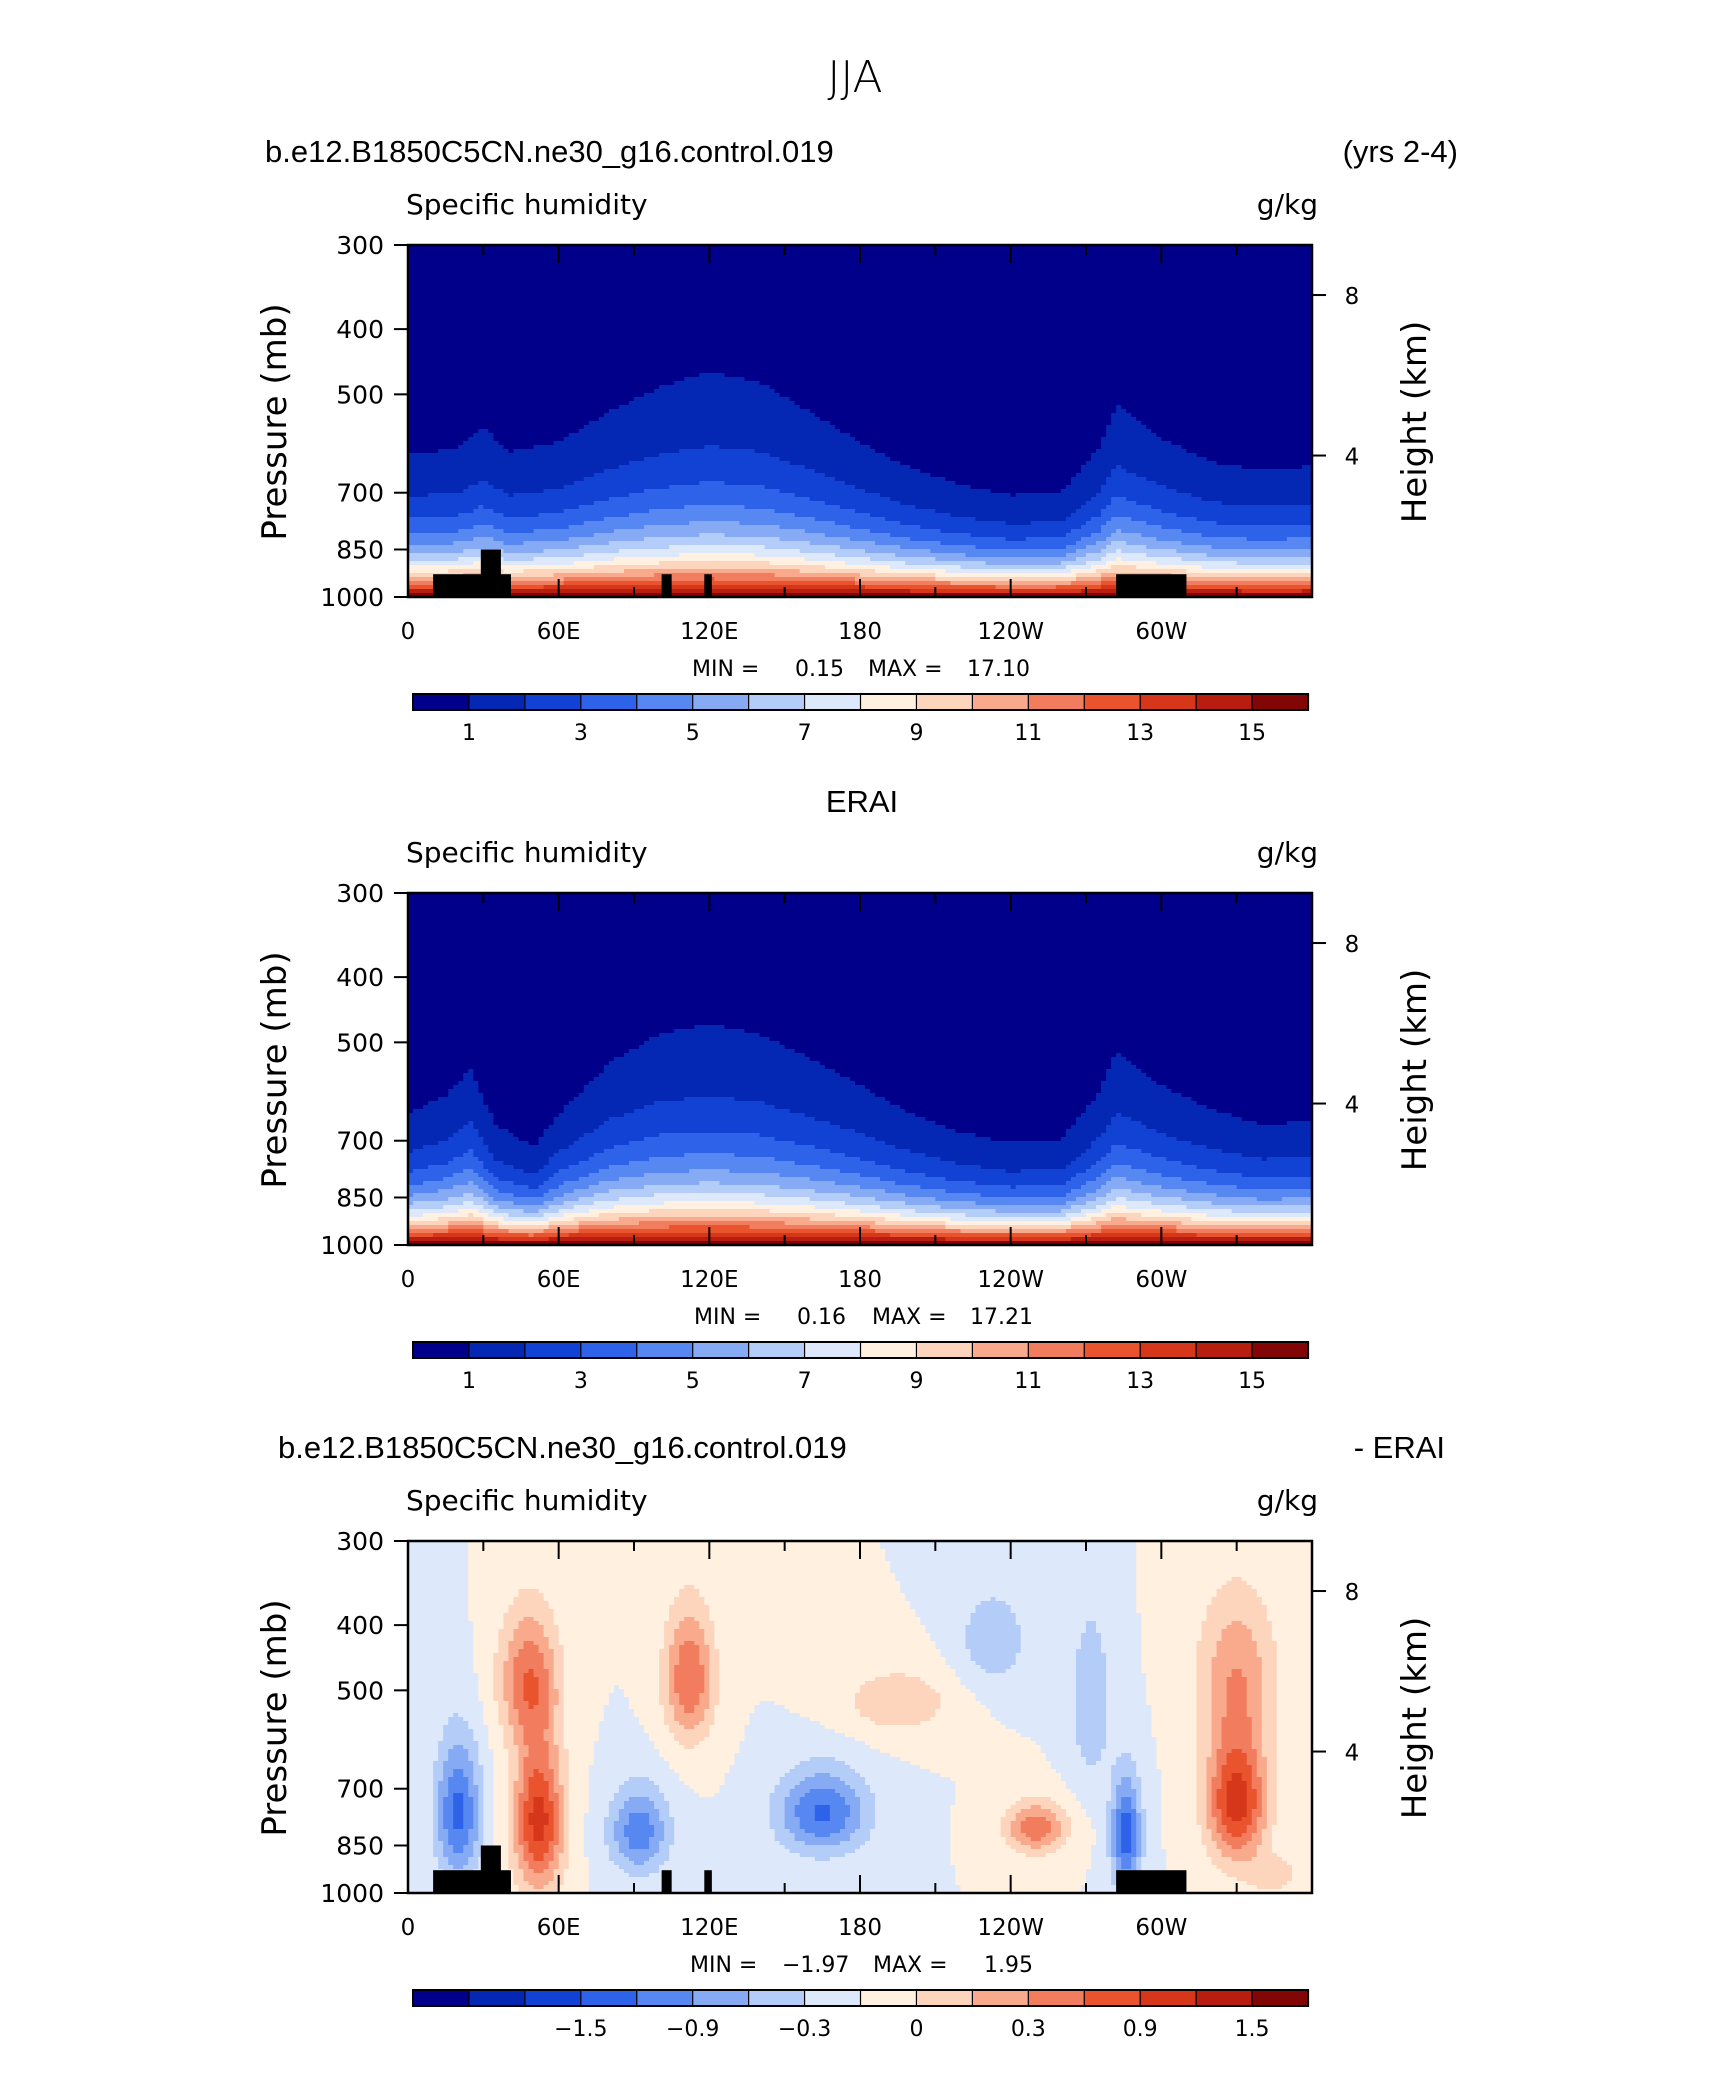  I want to click on colorbar-box, so click(832, 1350).